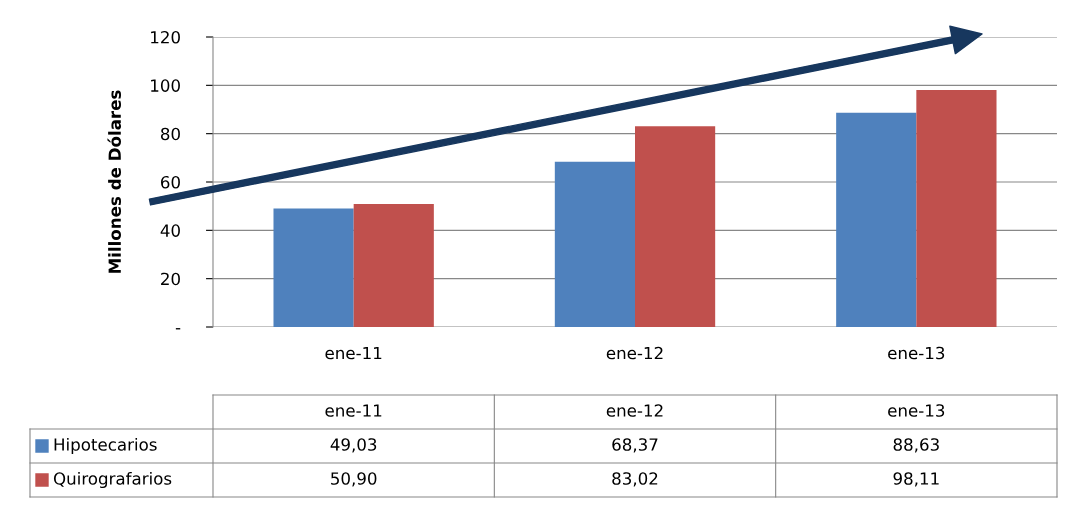  I want to click on data-label: 49,03, so click(353, 445).